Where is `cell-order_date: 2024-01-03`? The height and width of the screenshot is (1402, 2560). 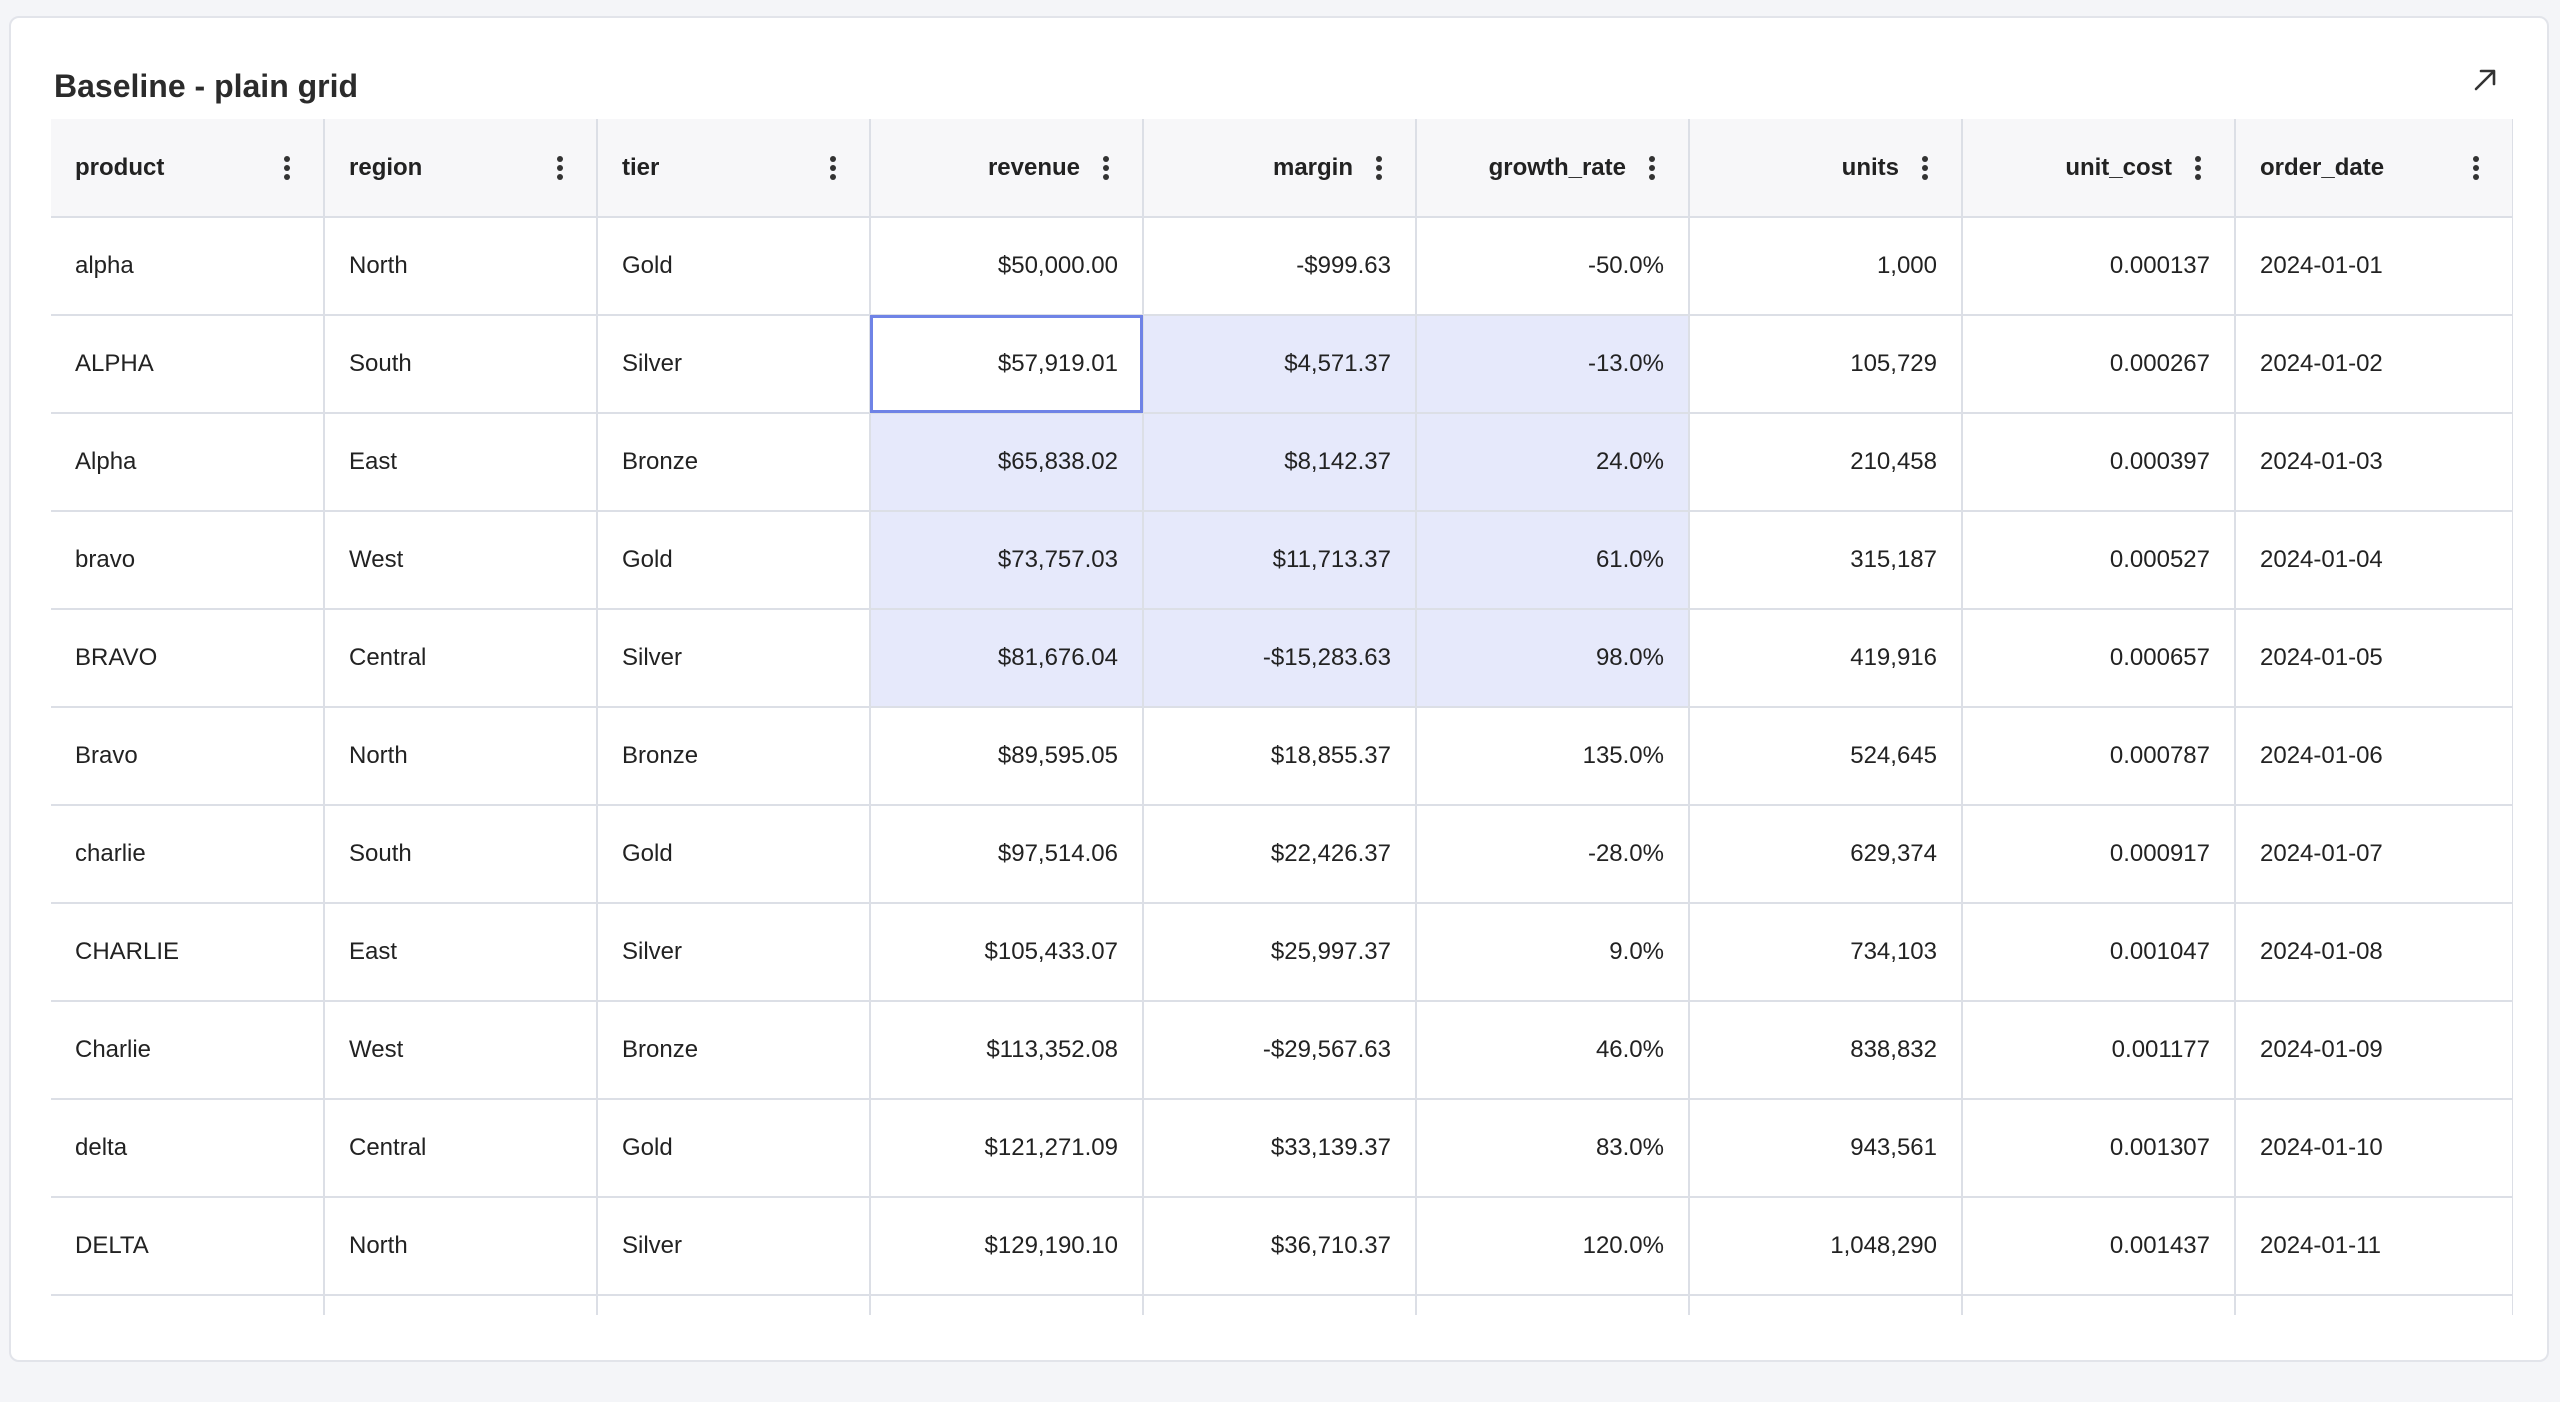 cell-order_date: 2024-01-03 is located at coordinates (2374, 462).